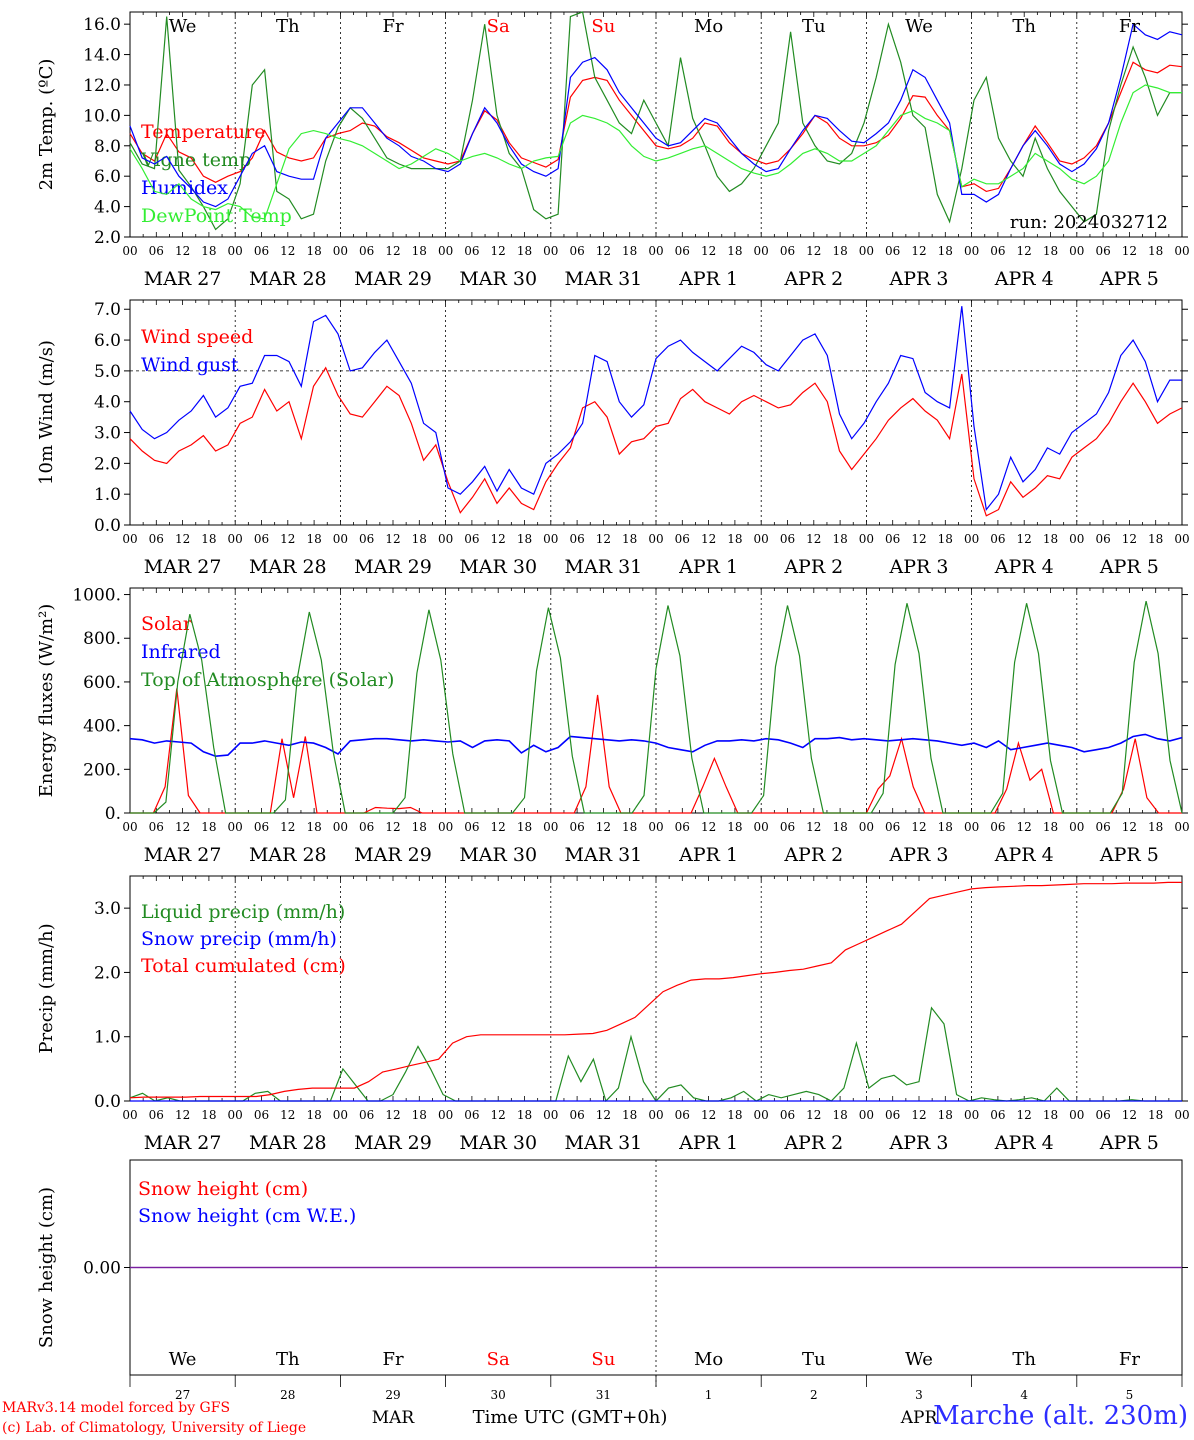  I want to click on y-tick-label: 8.0, so click(107, 147).